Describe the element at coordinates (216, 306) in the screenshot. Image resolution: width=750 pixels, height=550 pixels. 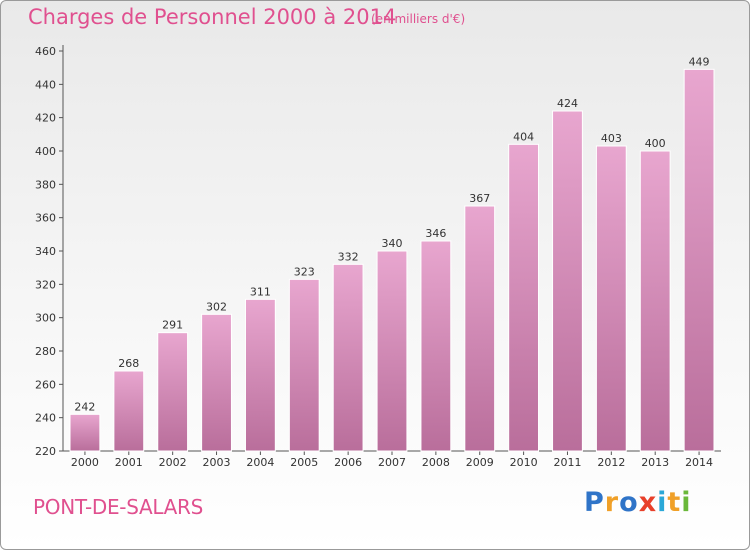
I see `bar-value-label: 302` at that location.